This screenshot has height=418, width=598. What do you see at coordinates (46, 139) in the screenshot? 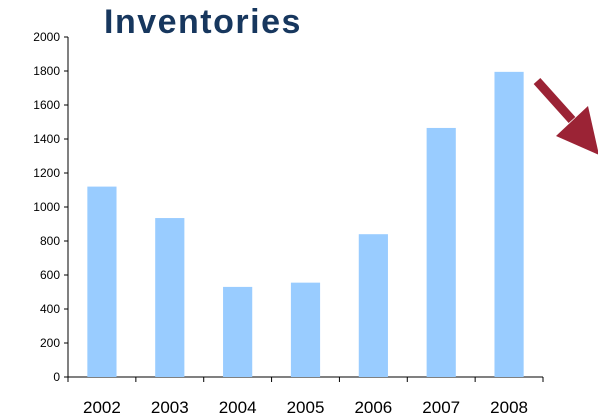
I see `y-tick-label: 1400` at bounding box center [46, 139].